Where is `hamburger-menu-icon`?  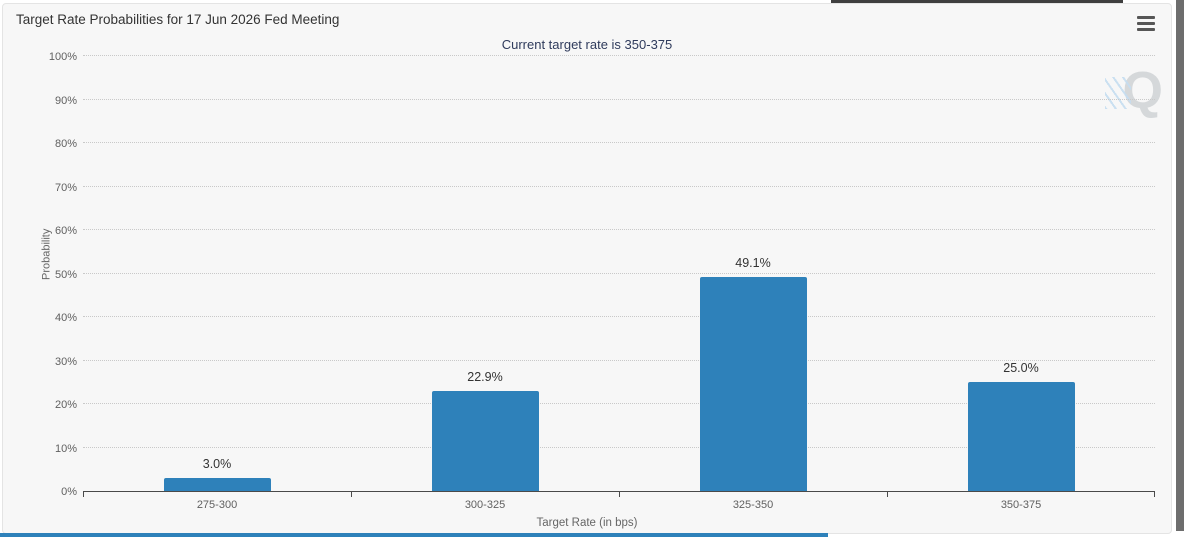 hamburger-menu-icon is located at coordinates (1146, 23).